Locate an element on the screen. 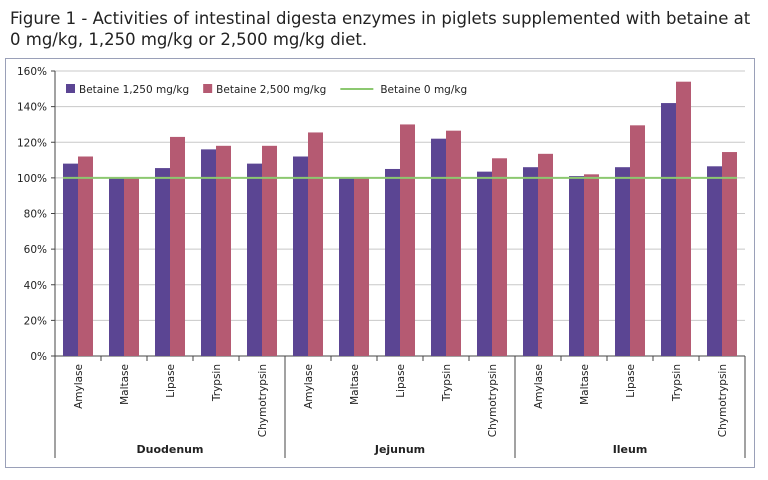  y-tick-label: 80% is located at coordinates (35, 215).